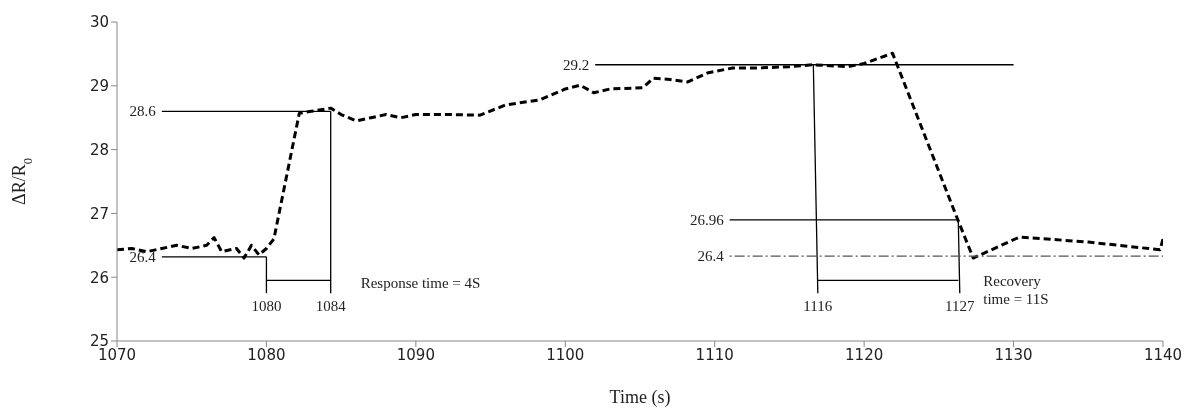 The image size is (1195, 410). What do you see at coordinates (565, 354) in the screenshot?
I see `x-tick-label: 1100` at bounding box center [565, 354].